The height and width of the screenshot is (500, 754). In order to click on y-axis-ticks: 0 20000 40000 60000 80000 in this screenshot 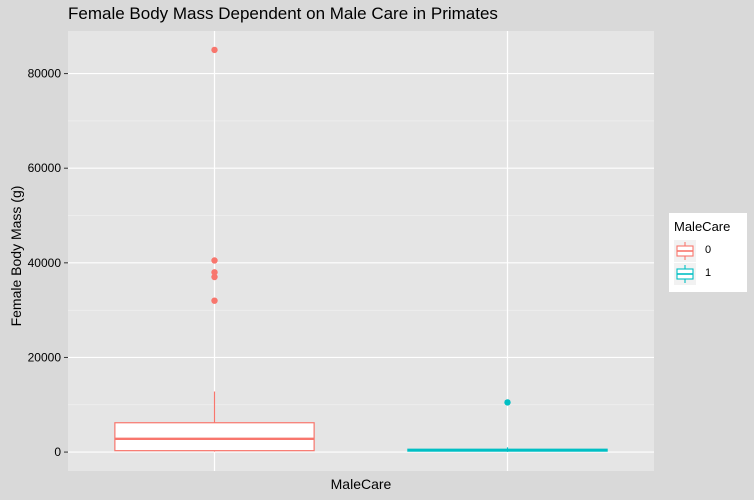, I will do `click(48, 263)`.